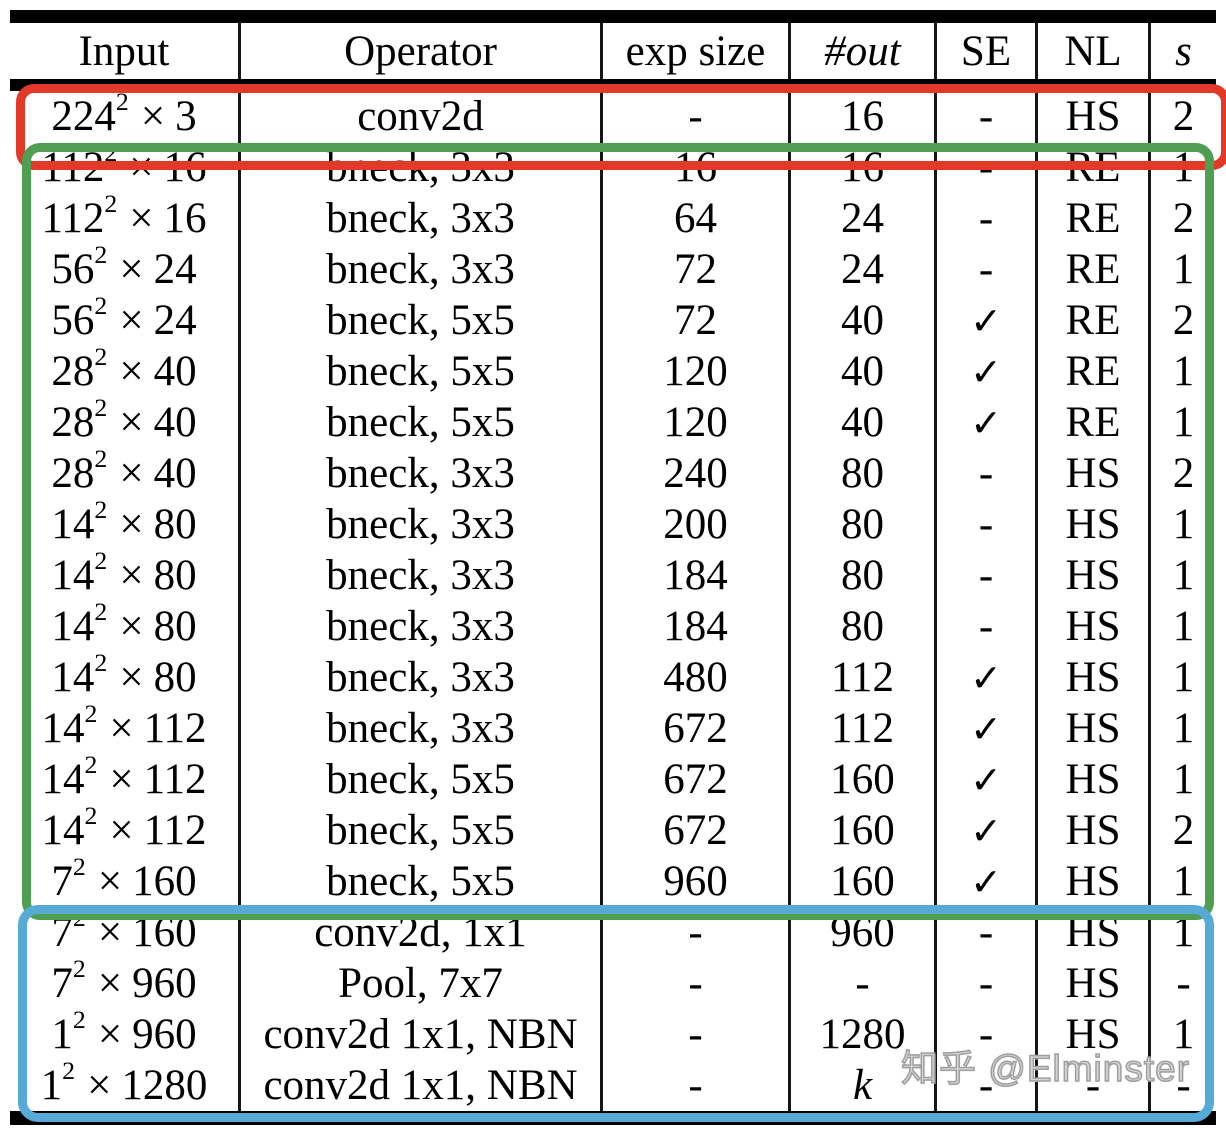 This screenshot has width=1226, height=1128. What do you see at coordinates (861, 932) in the screenshot?
I see `cell-out: 960` at bounding box center [861, 932].